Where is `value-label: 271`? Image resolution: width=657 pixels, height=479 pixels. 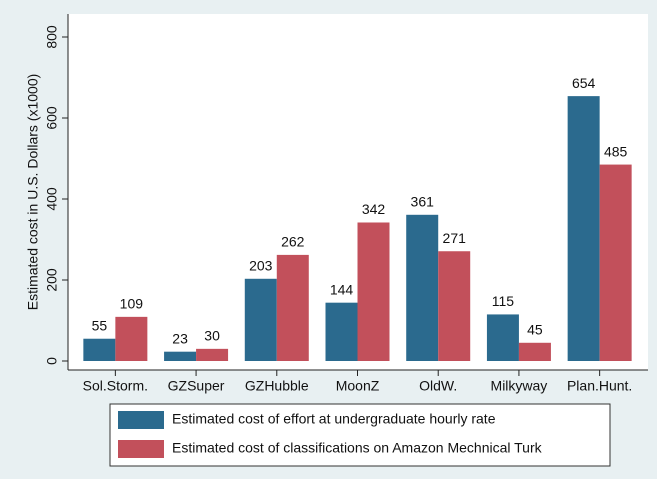 value-label: 271 is located at coordinates (455, 238).